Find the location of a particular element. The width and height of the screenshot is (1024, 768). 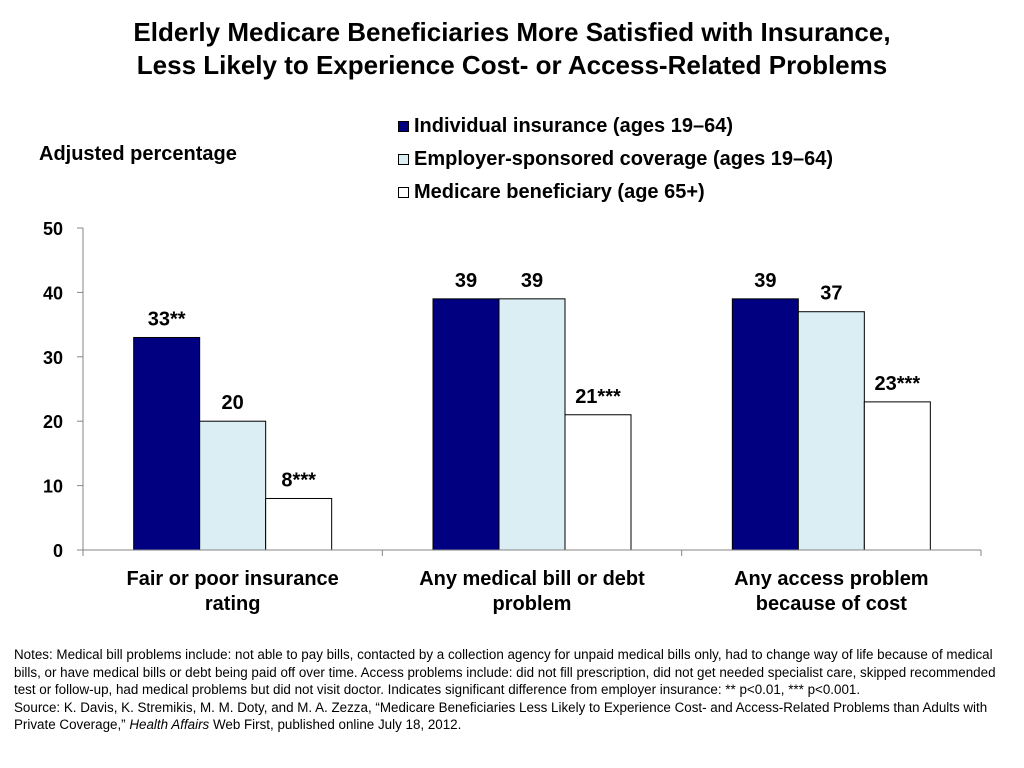

legend-item-employer: Employer-sponsored coverage (ages 19–64) is located at coordinates (615, 159).